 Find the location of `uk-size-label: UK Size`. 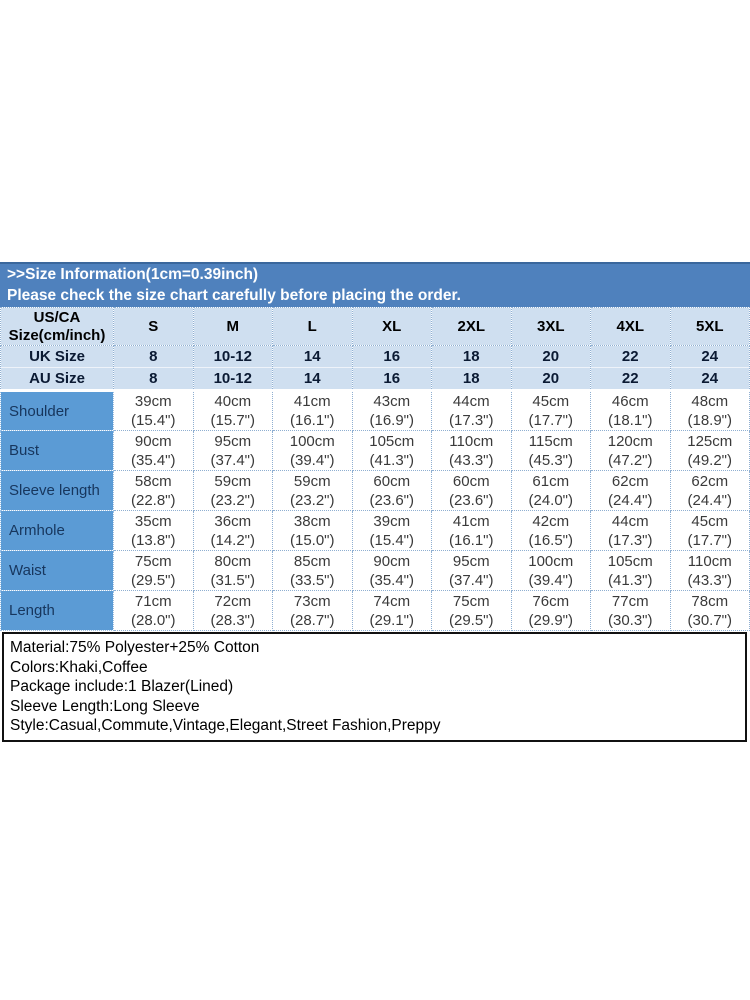

uk-size-label: UK Size is located at coordinates (57, 356).